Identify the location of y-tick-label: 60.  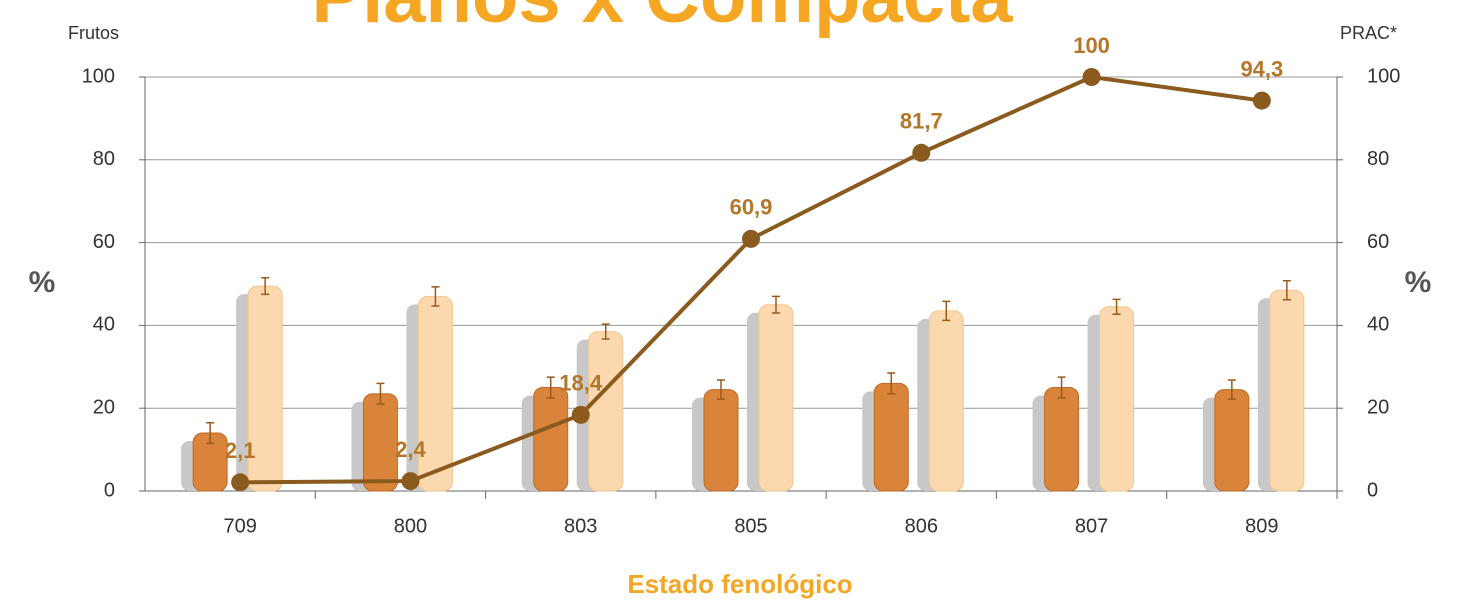
(104, 242).